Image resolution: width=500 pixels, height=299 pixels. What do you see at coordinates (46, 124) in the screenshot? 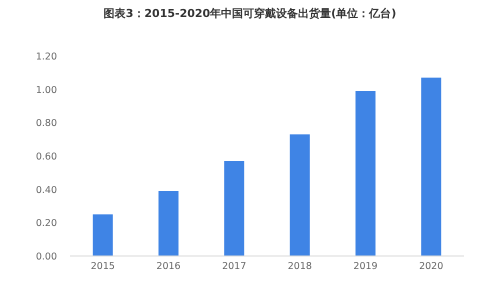
I see `y-tick-label: 0.80` at bounding box center [46, 124].